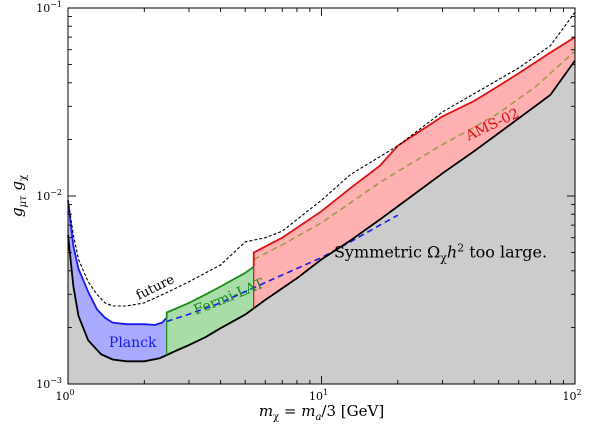 Image resolution: width=594 pixels, height=429 pixels. What do you see at coordinates (440, 253) in the screenshot?
I see `annotation-symmetric: Symmetric Ωχh2 too large.` at bounding box center [440, 253].